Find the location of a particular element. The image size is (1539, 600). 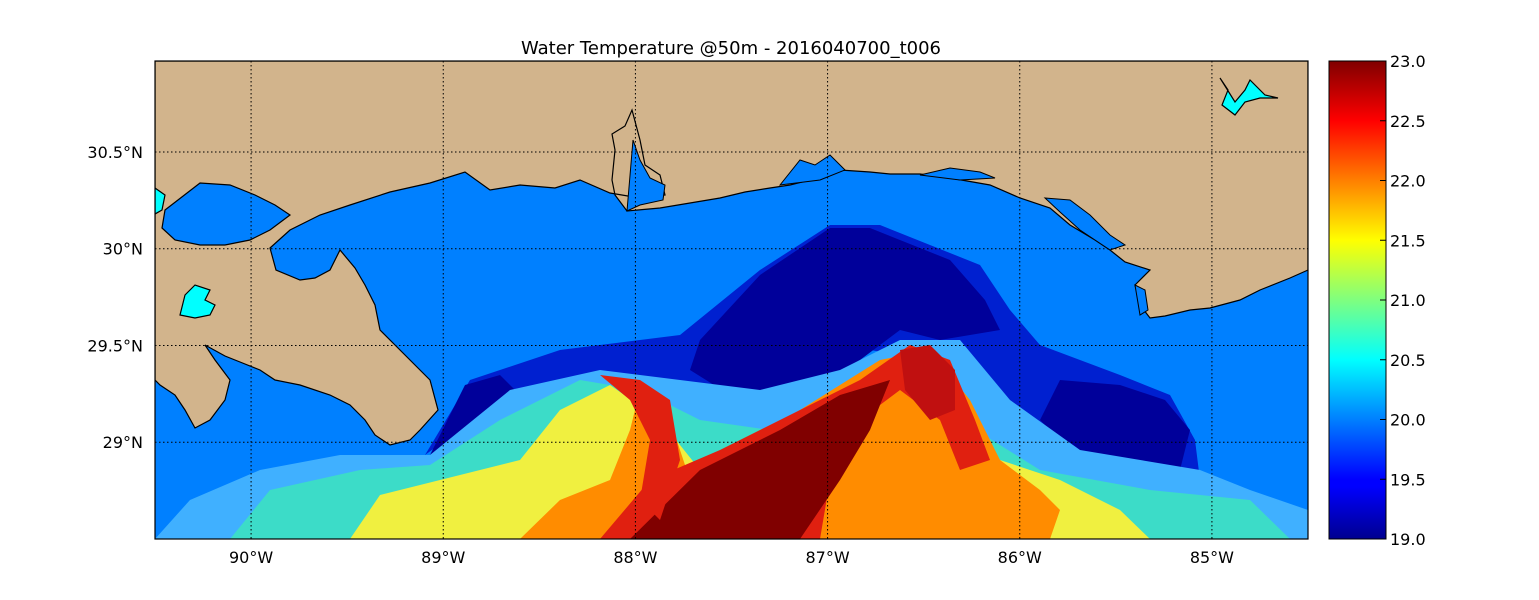

colorbar-tick-label: 20.5 is located at coordinates (1408, 360).